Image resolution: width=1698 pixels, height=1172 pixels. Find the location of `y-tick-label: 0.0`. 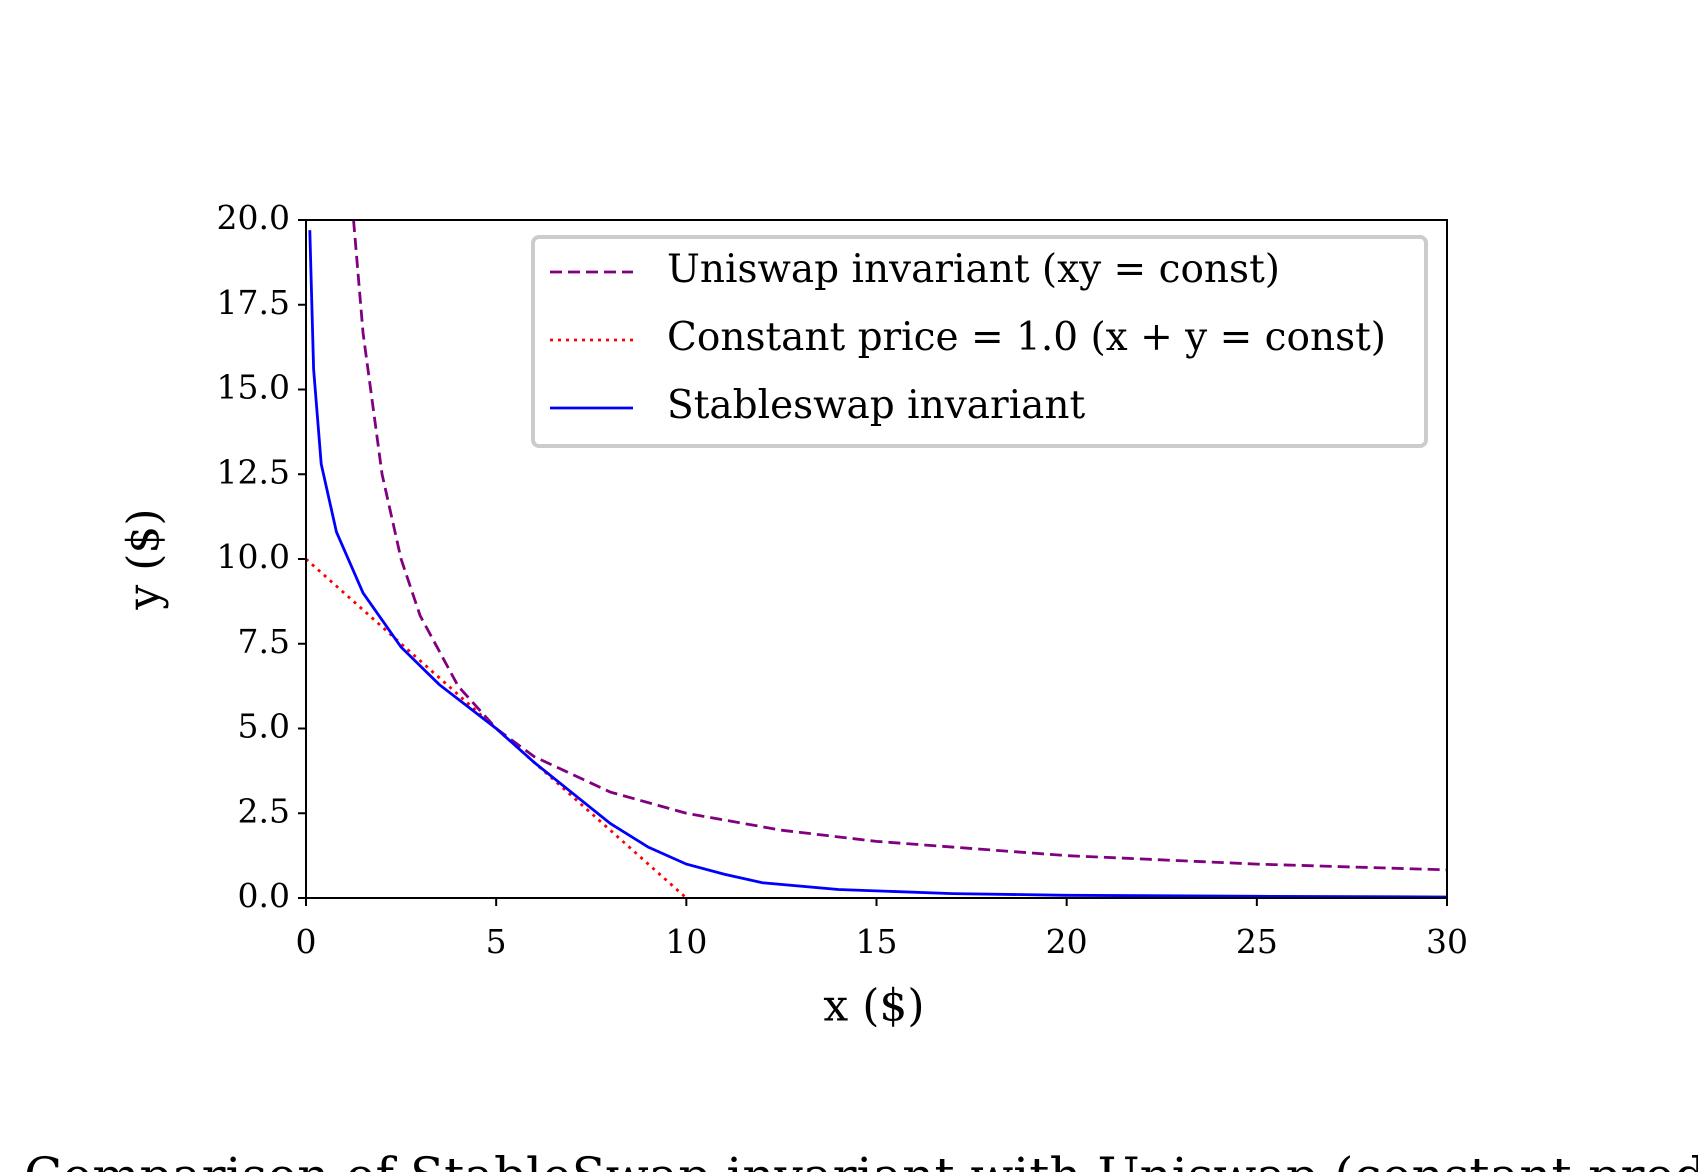

y-tick-label: 0.0 is located at coordinates (264, 895).